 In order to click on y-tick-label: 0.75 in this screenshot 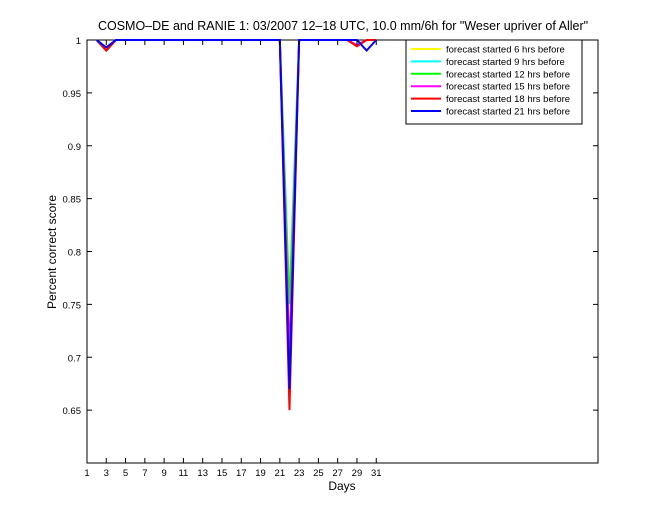, I will do `click(72, 305)`.